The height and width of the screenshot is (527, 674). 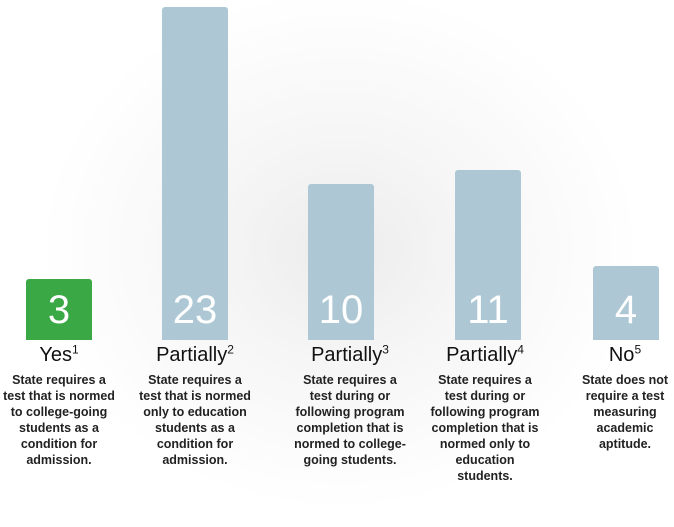 I want to click on category-label: Partially4, so click(x=485, y=354).